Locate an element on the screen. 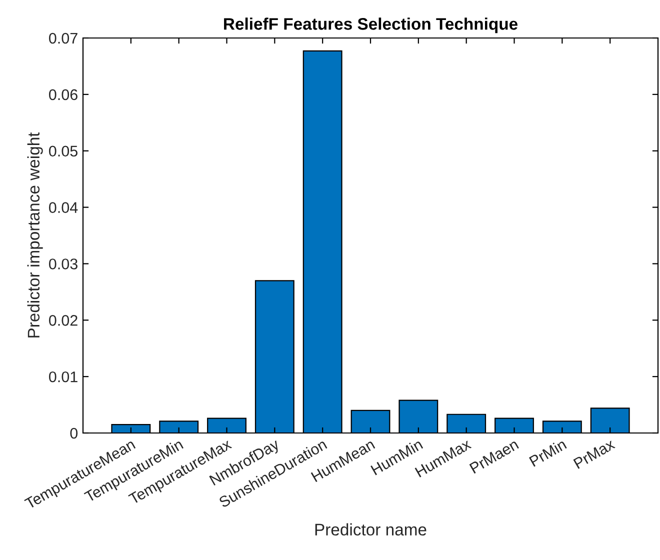 Image resolution: width=660 pixels, height=560 pixels. y-tick-label: 0.06 is located at coordinates (63, 94).